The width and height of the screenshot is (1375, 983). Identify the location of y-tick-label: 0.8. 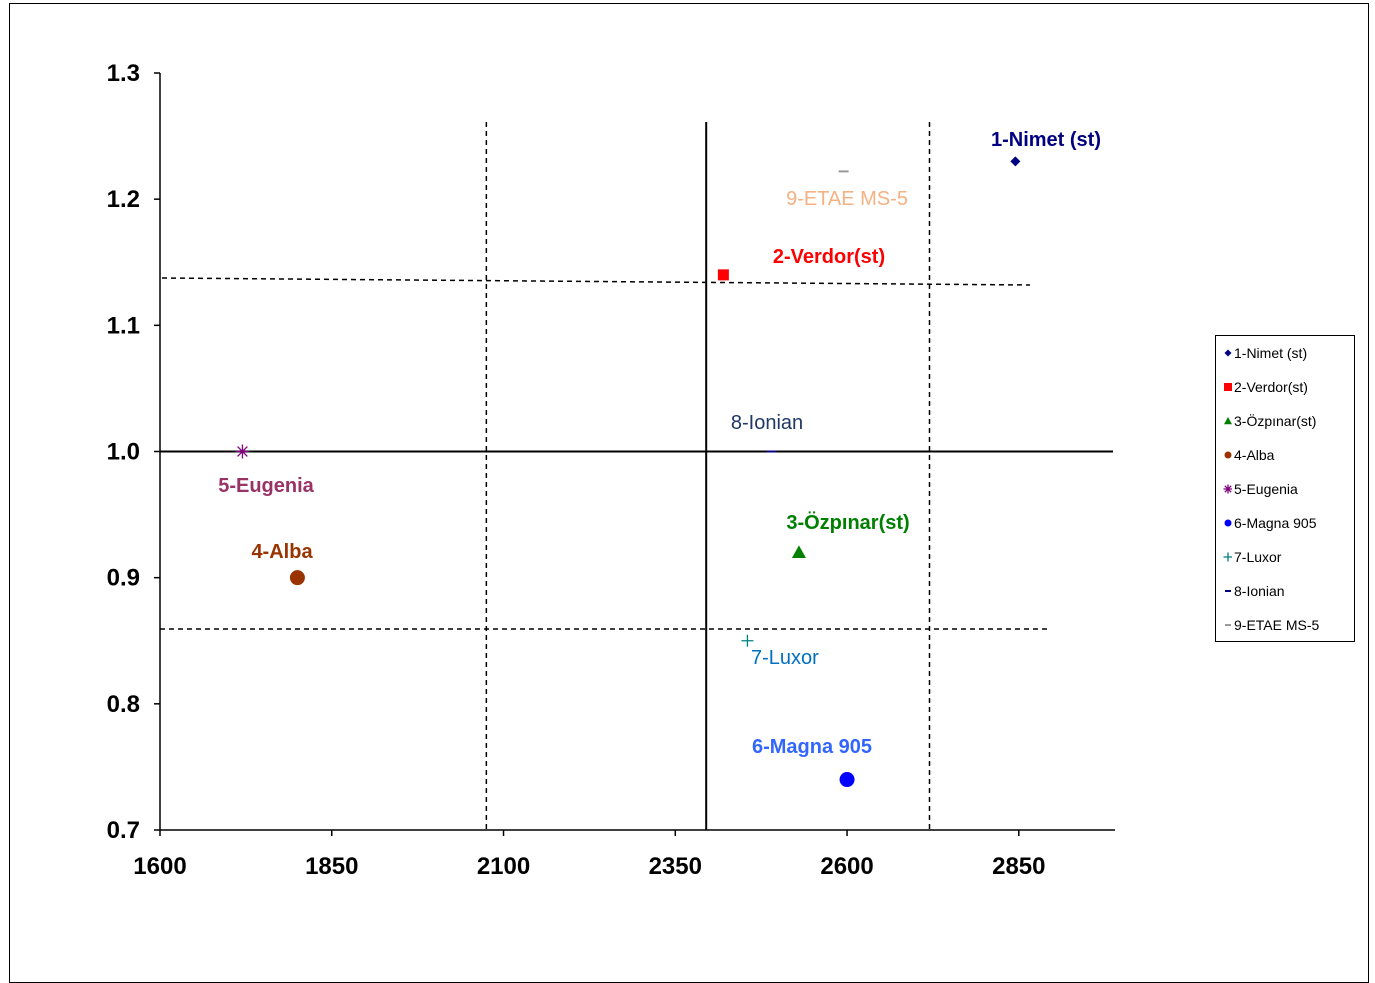
(123, 704).